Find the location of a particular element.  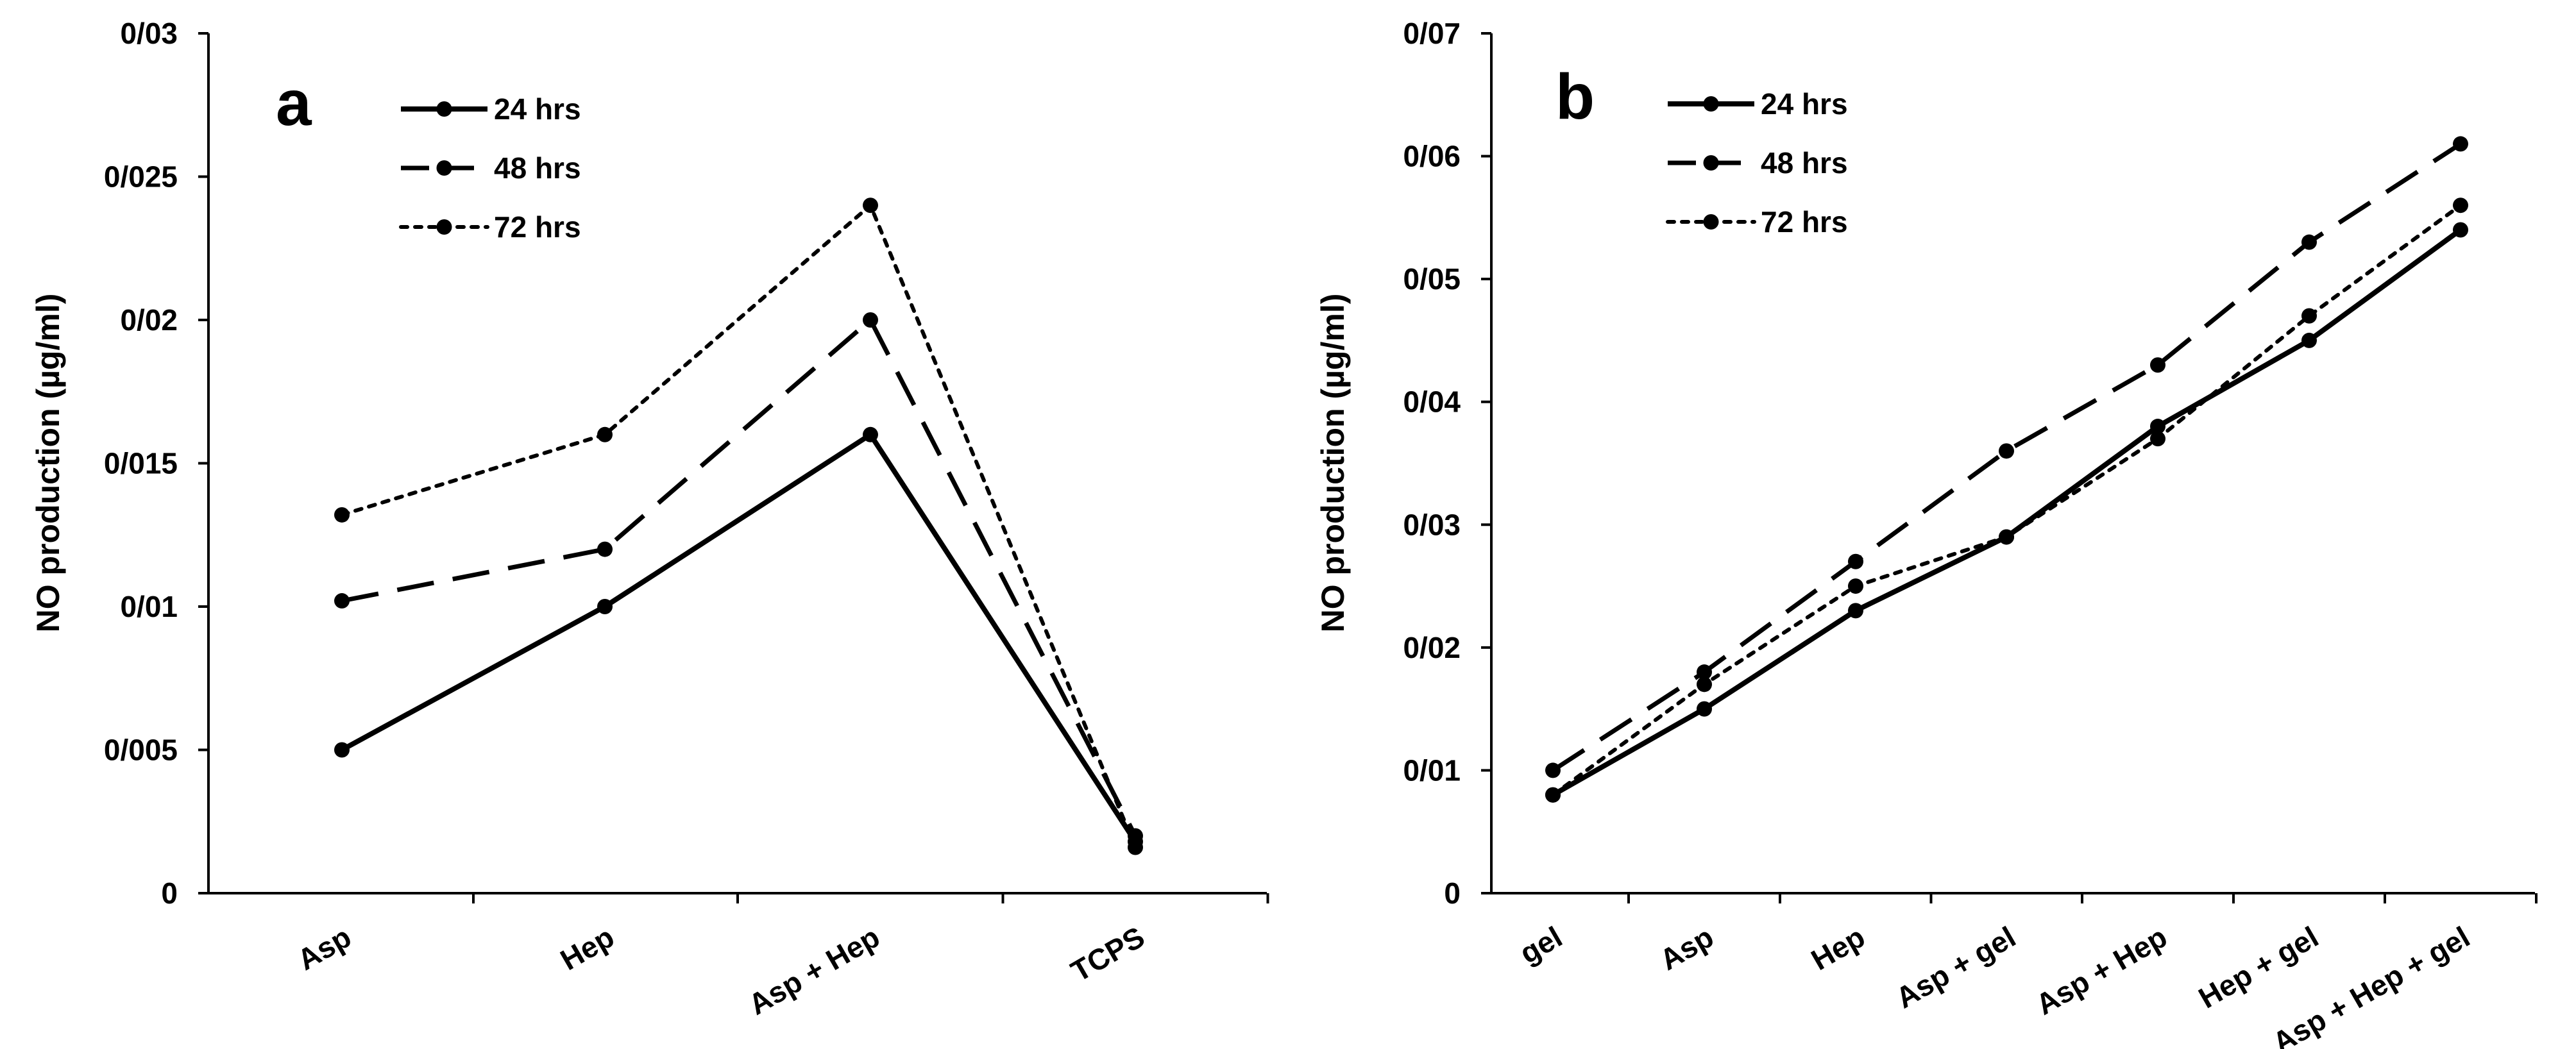

x-tick-label: Asp + gel is located at coordinates (1955, 967).